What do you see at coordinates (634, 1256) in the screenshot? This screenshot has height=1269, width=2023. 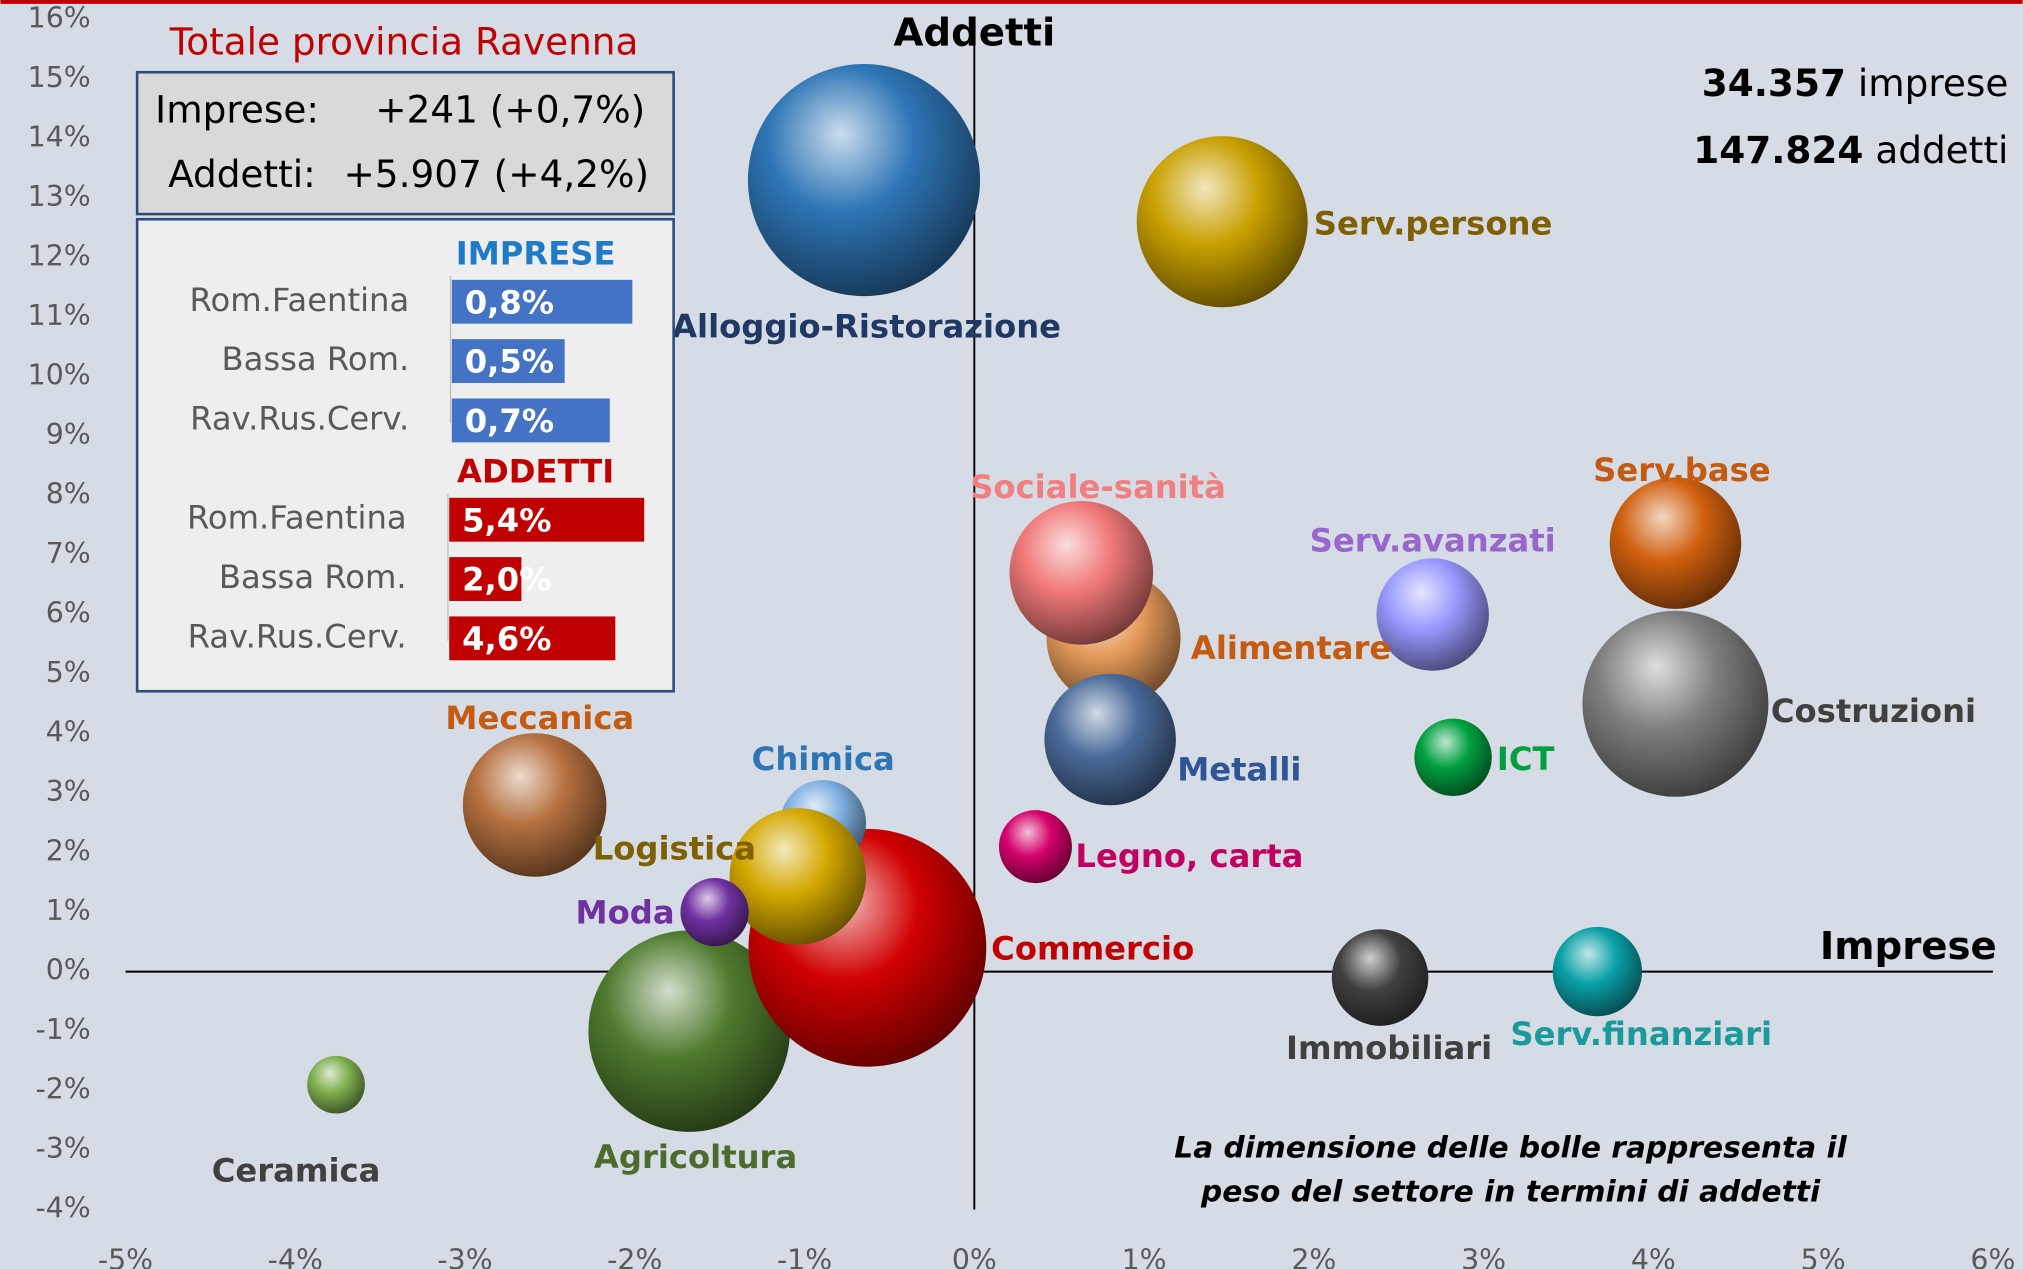 I see `x-tick-label: -2%` at bounding box center [634, 1256].